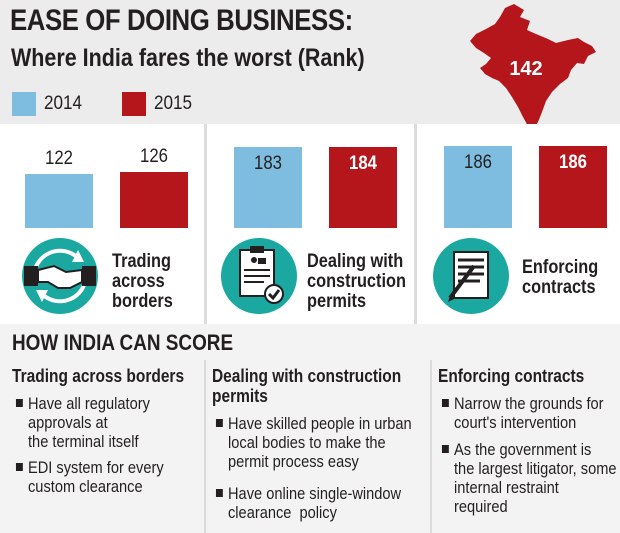  I want to click on legend-label-2015: 2015, so click(173, 103).